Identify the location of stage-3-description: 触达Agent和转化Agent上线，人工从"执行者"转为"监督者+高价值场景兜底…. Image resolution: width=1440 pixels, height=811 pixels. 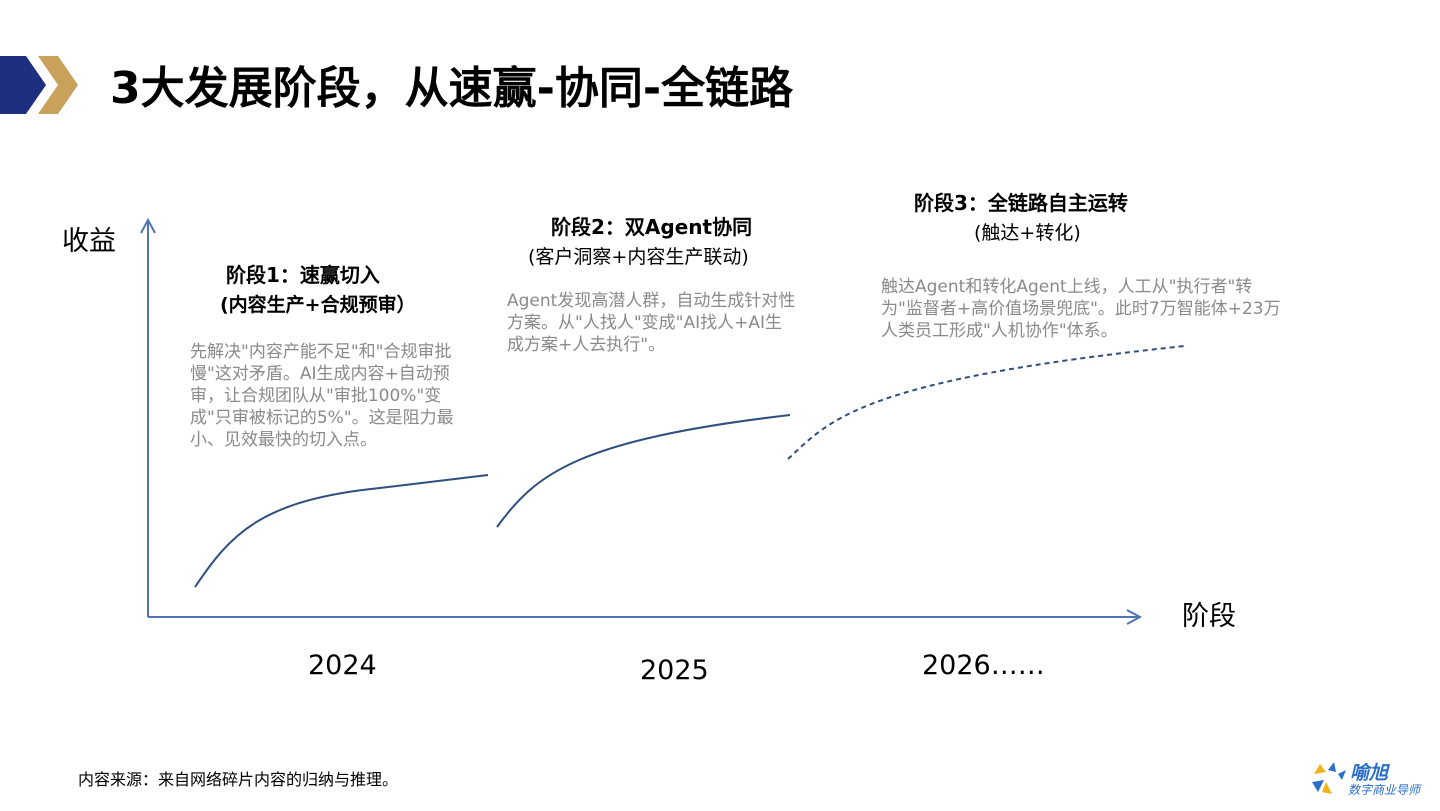
(1081, 309).